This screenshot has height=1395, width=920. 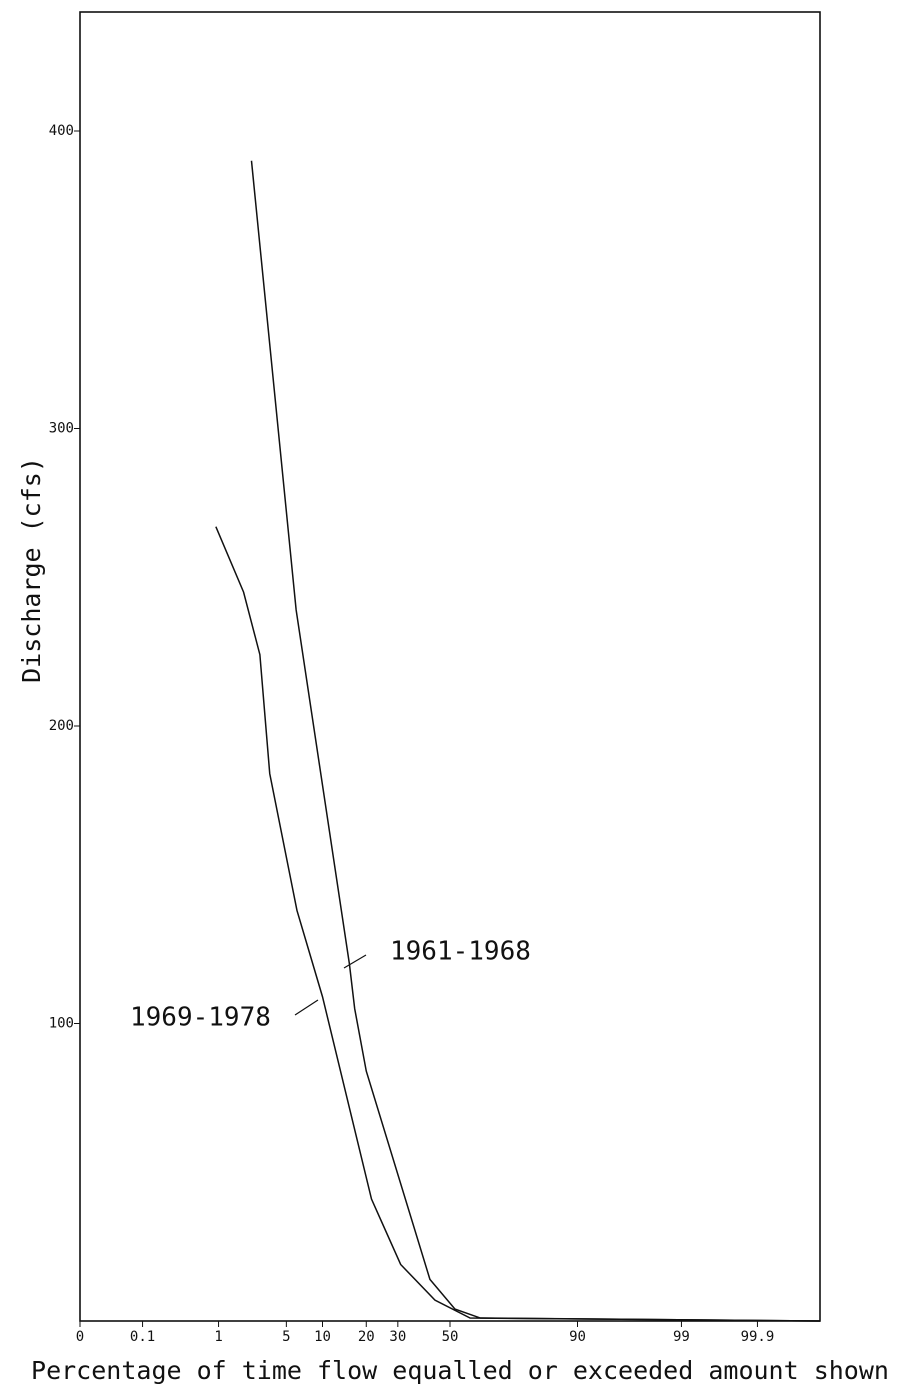 What do you see at coordinates (460, 952) in the screenshot?
I see `series-label: 1961-1968` at bounding box center [460, 952].